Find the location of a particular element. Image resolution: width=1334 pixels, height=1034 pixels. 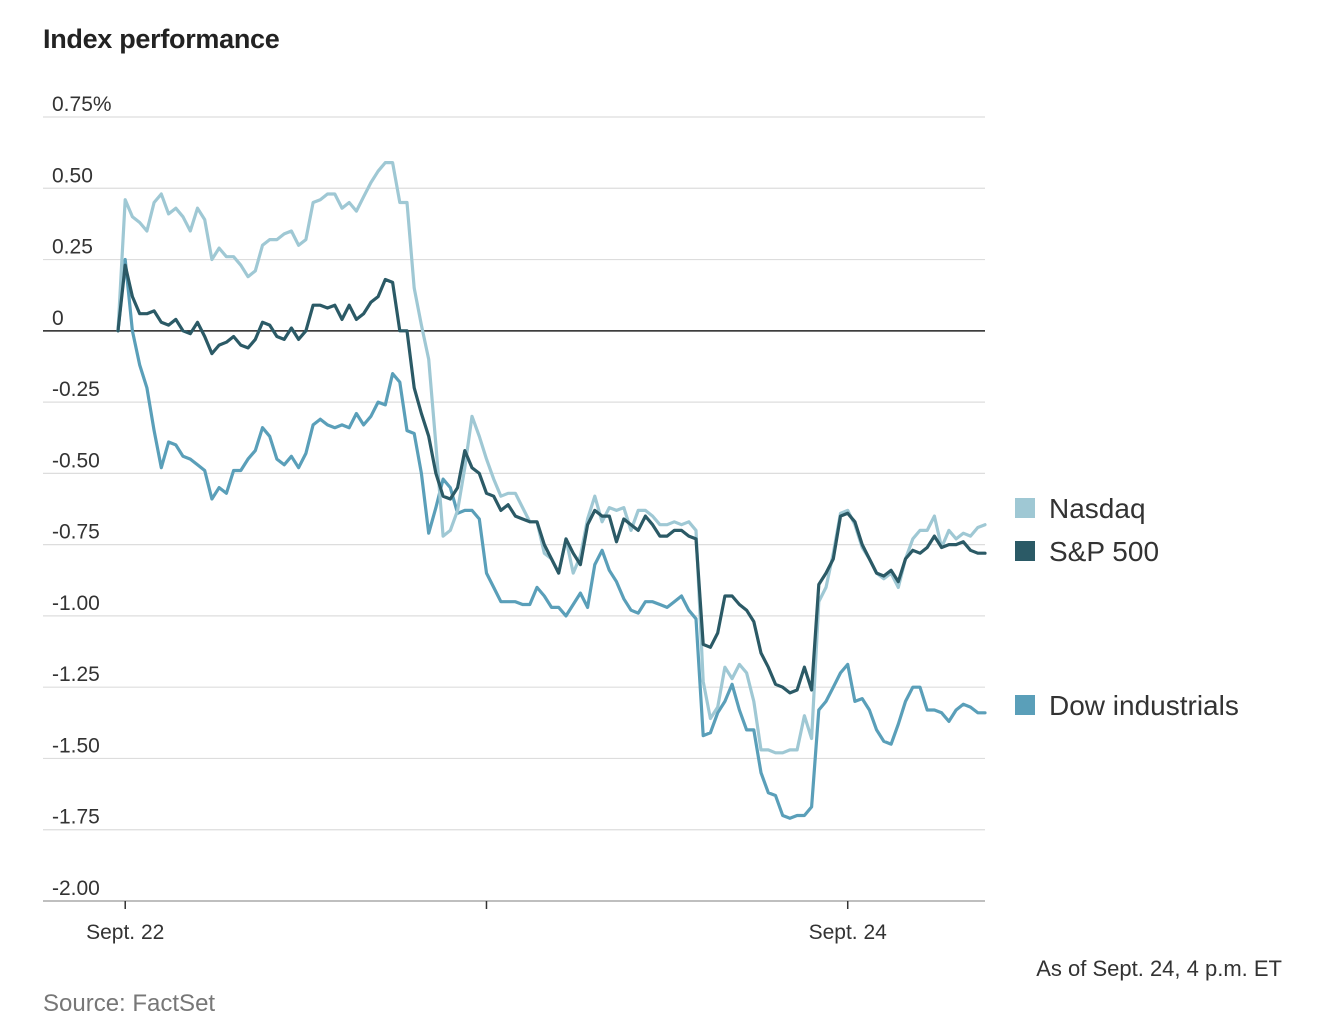

y-tick-label-0: 0.75% is located at coordinates (82, 104).